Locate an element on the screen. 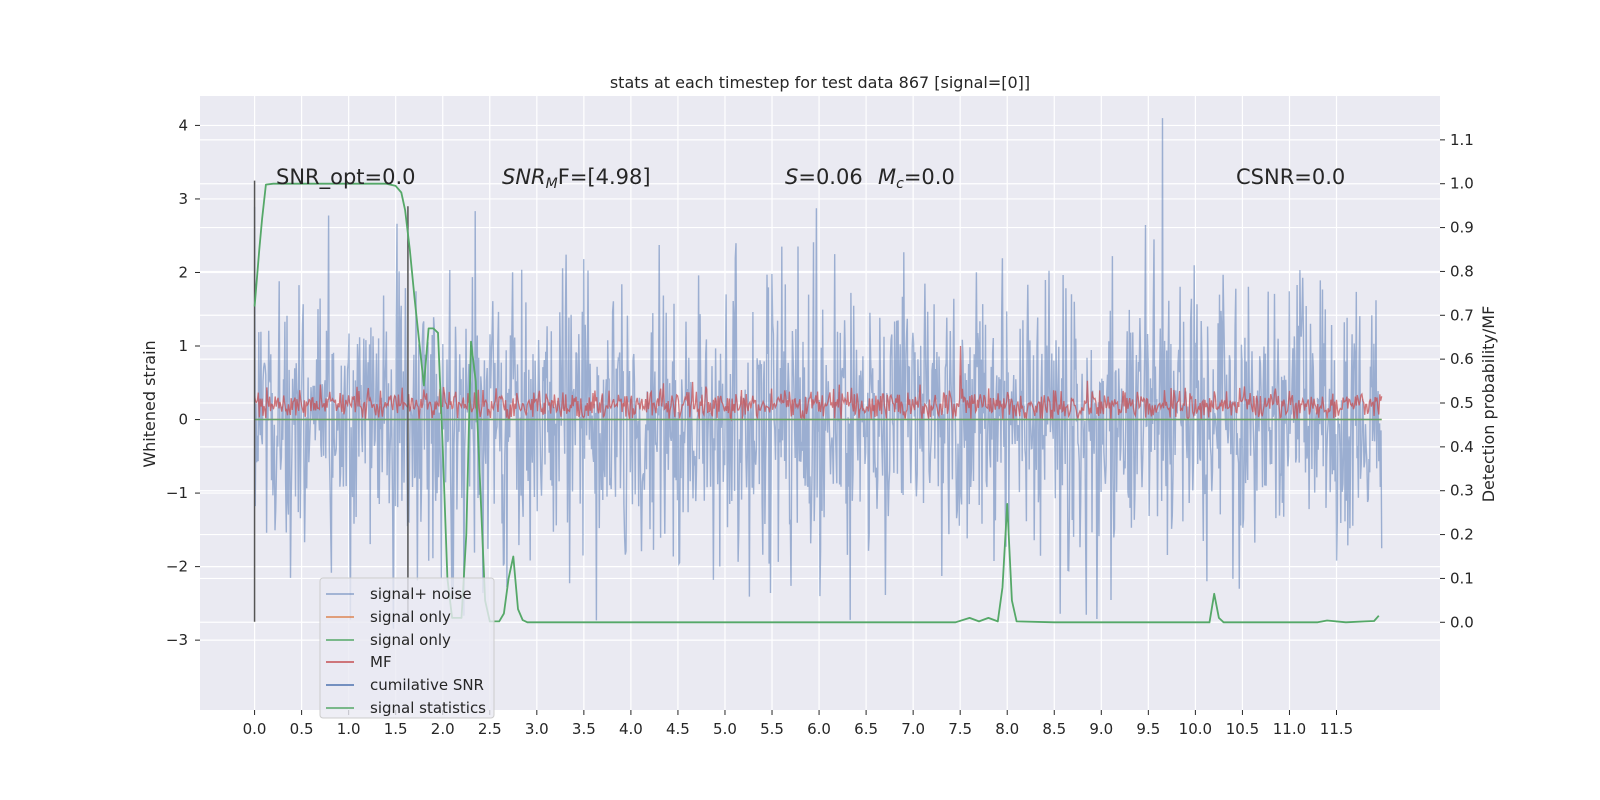 Image resolution: width=1600 pixels, height=800 pixels. legend-label-mf: MF is located at coordinates (381, 662).